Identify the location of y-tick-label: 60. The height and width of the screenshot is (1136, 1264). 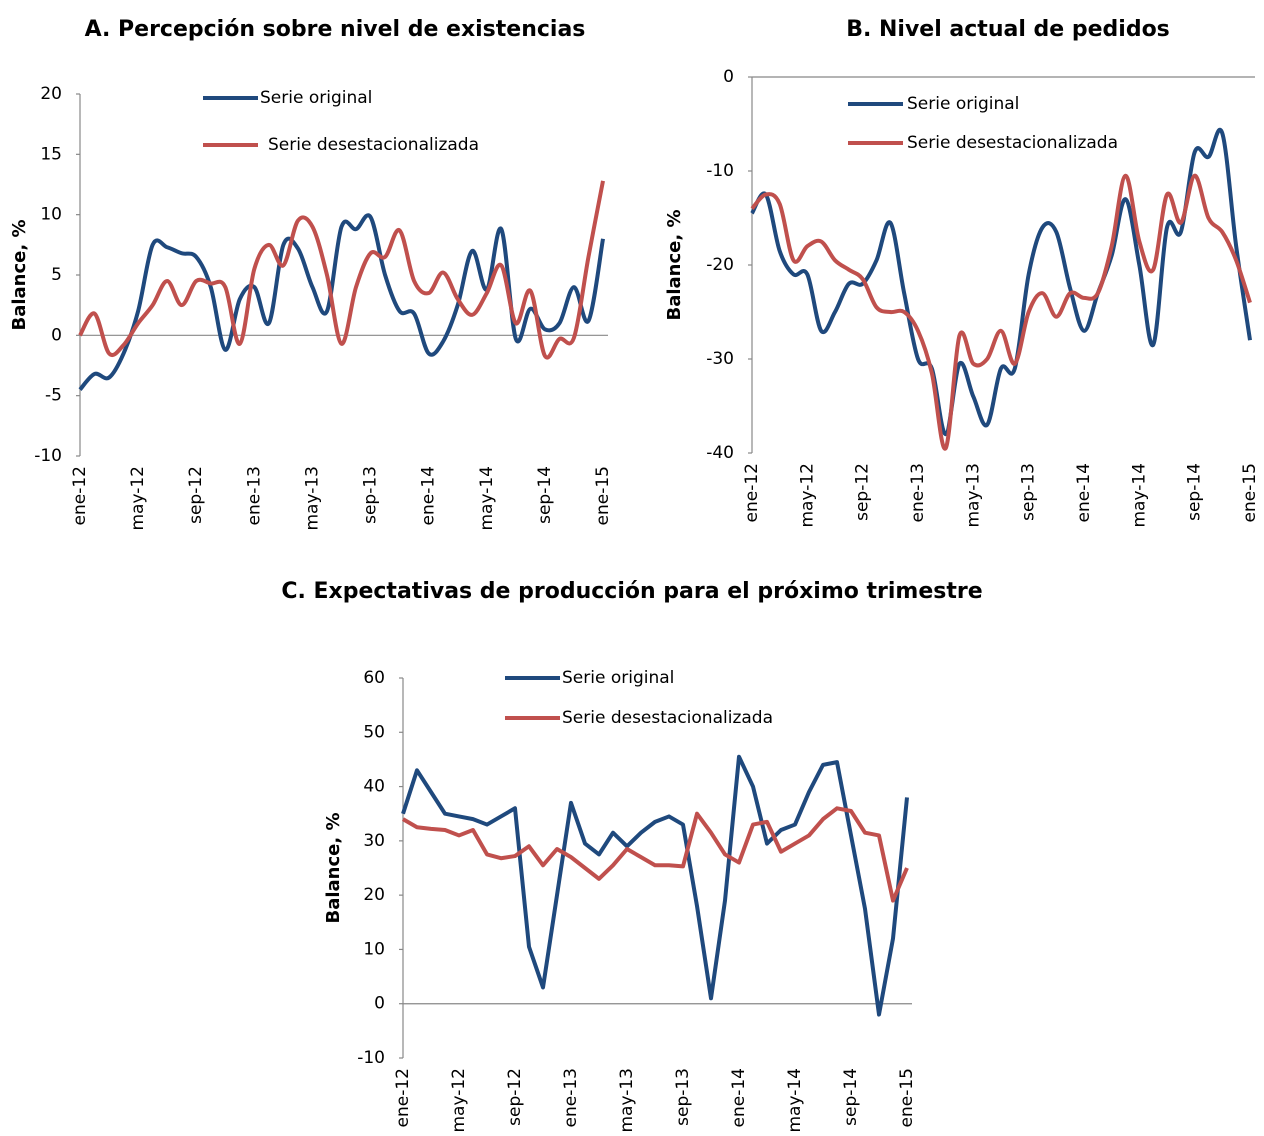
(374, 678).